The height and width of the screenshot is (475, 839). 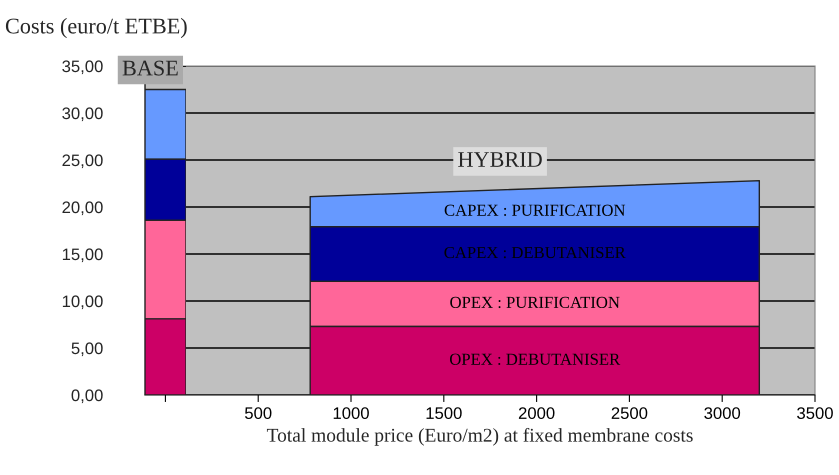 I want to click on y-tick-label: 0,00, so click(x=87, y=396).